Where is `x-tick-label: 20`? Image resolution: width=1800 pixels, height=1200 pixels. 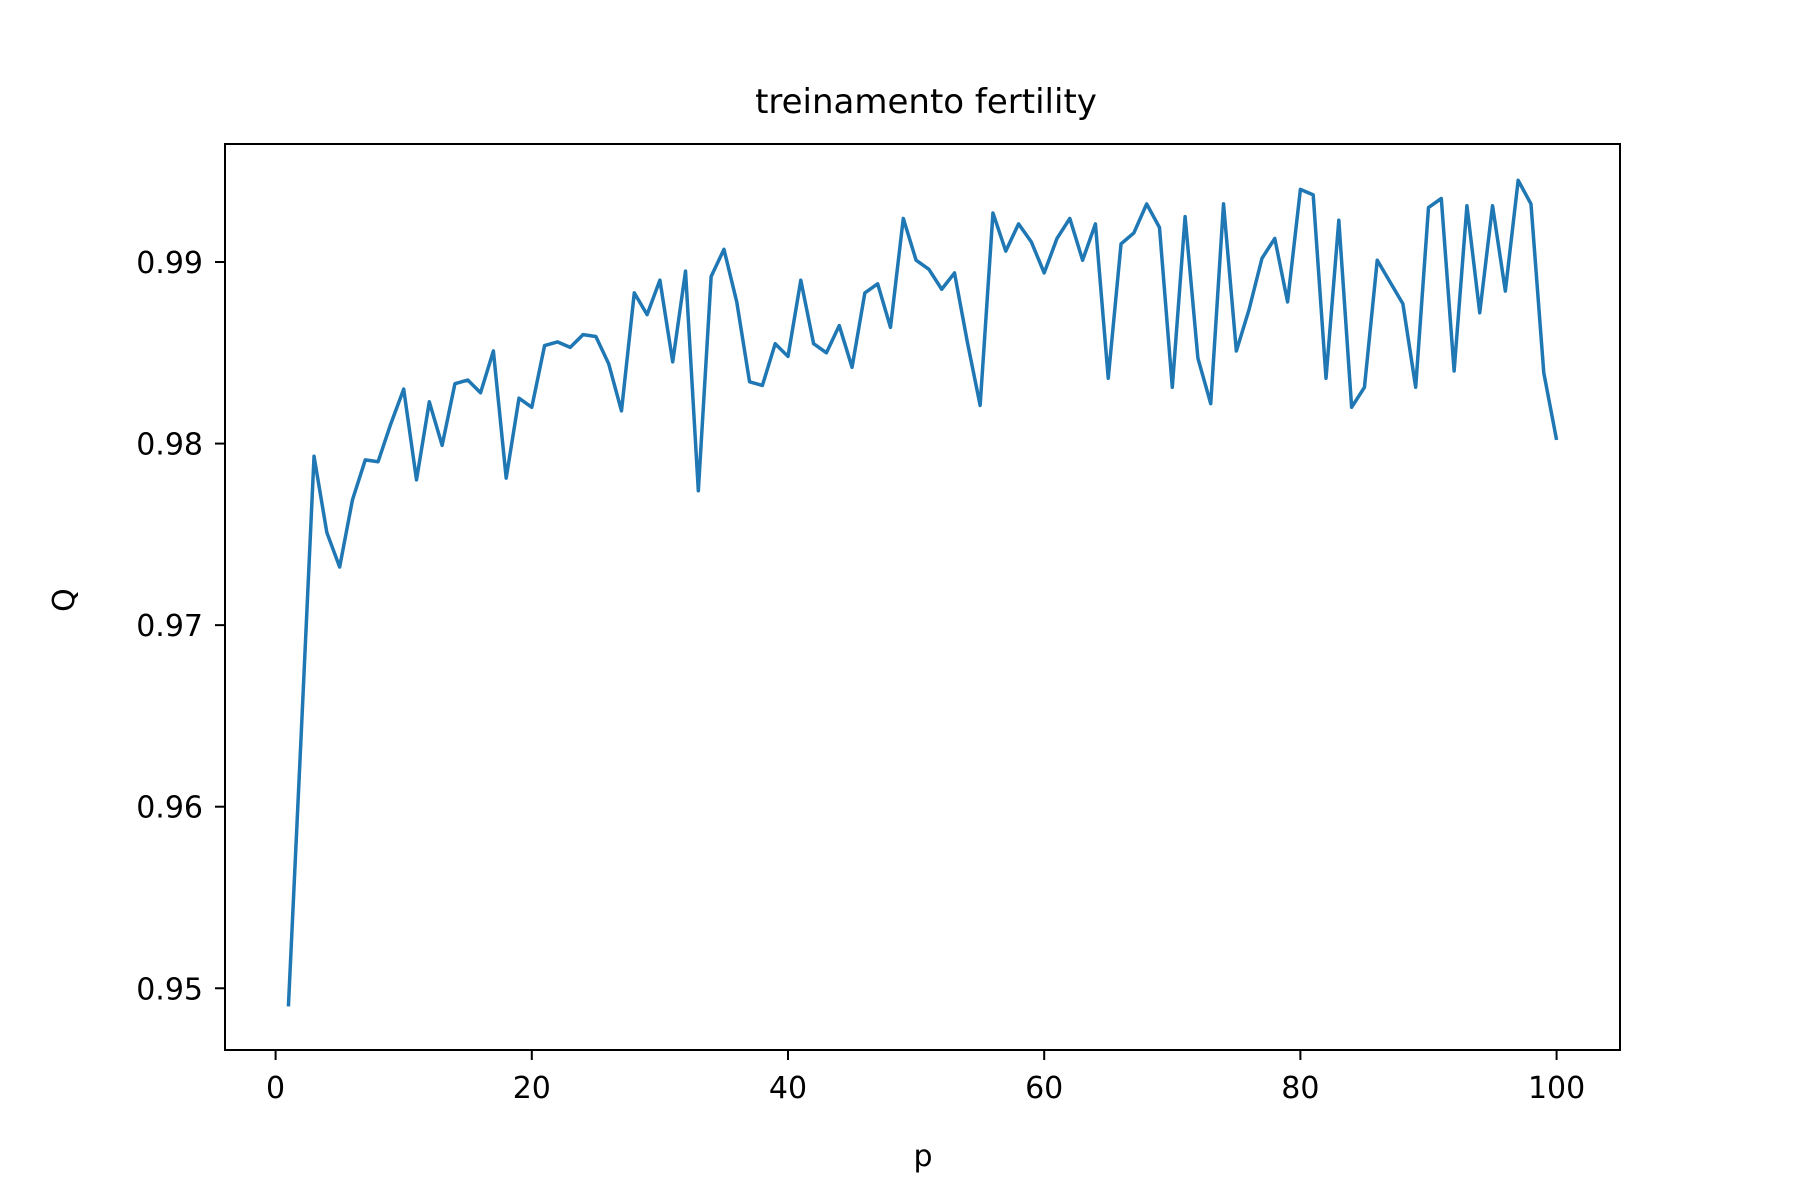
x-tick-label: 20 is located at coordinates (532, 1088).